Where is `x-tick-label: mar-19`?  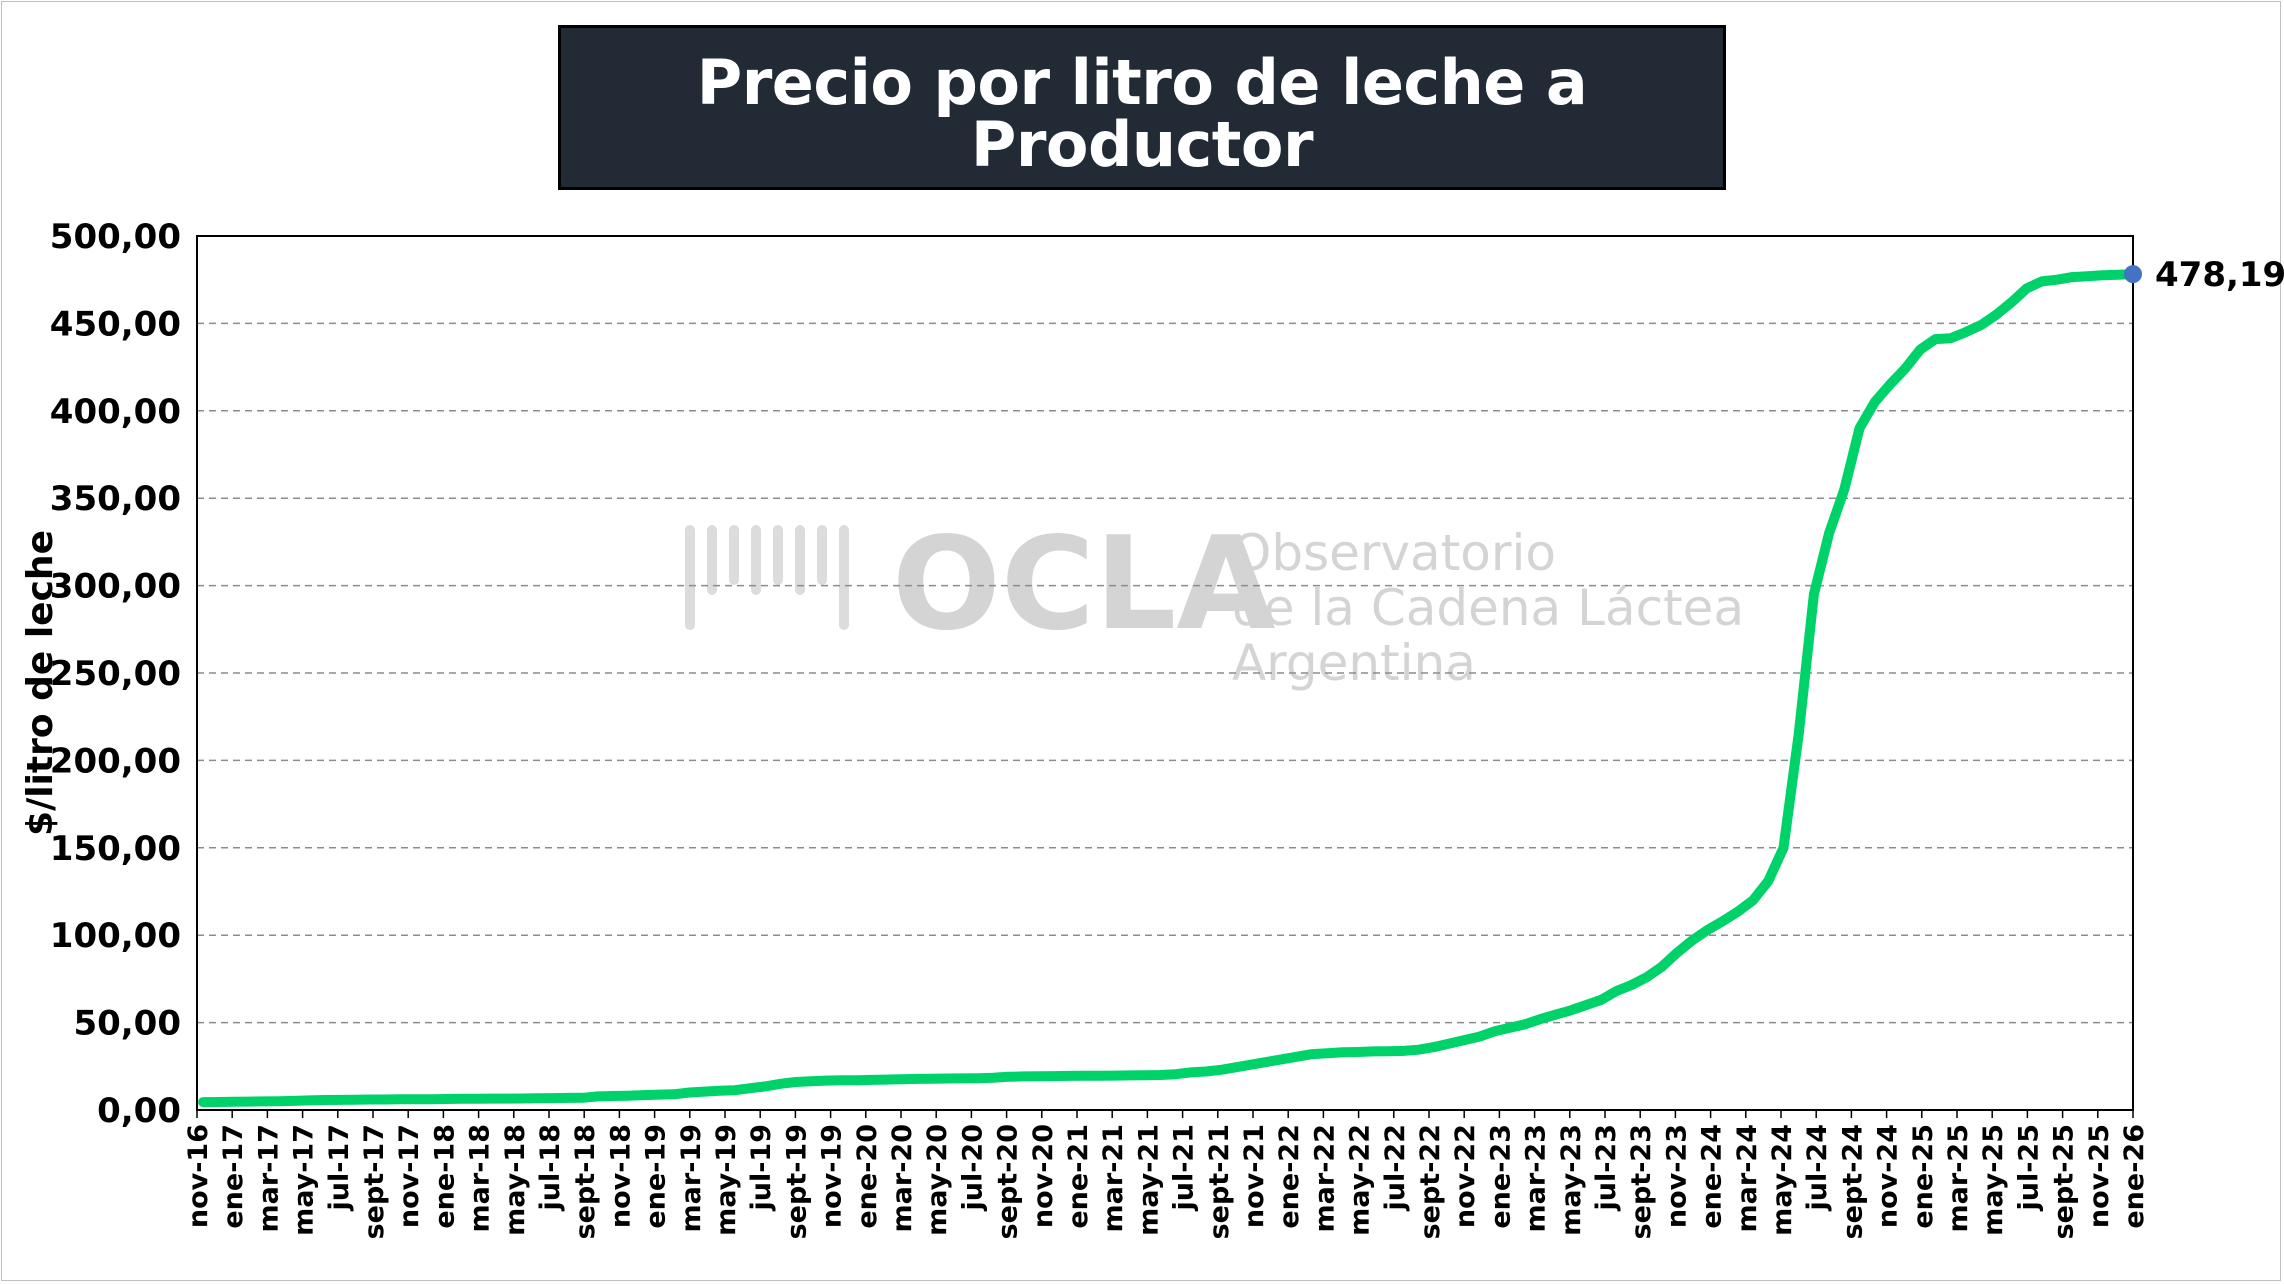
x-tick-label: mar-19 is located at coordinates (691, 1178).